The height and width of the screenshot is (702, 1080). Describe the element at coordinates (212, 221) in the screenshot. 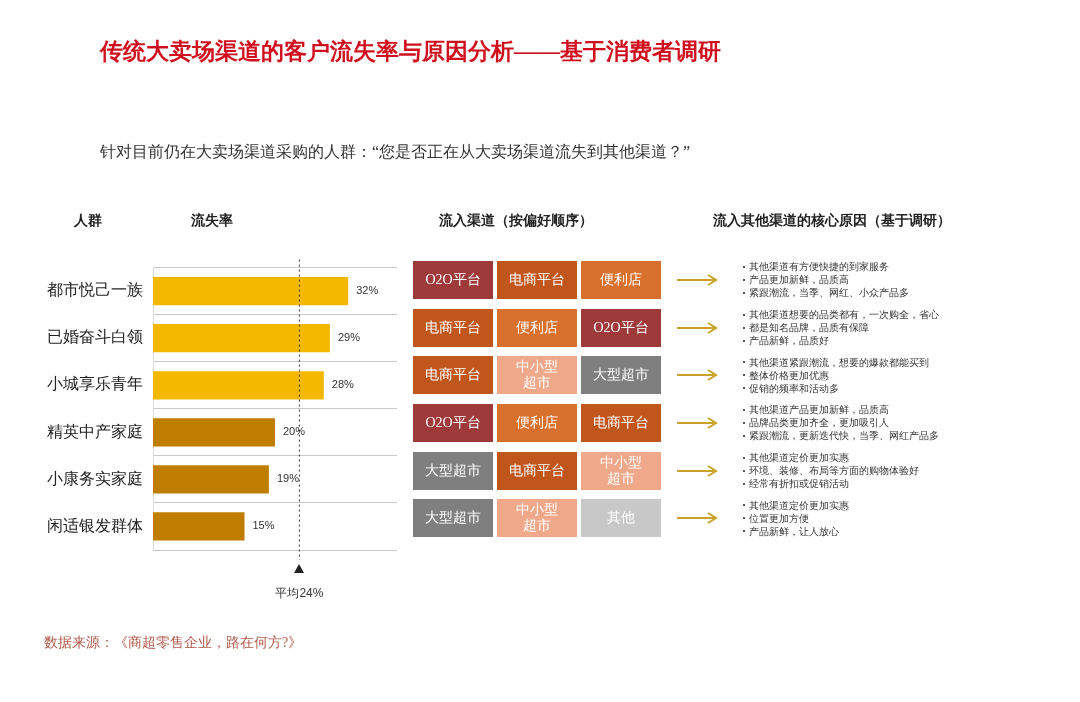

I see `x-axis-title: 流失率` at that location.